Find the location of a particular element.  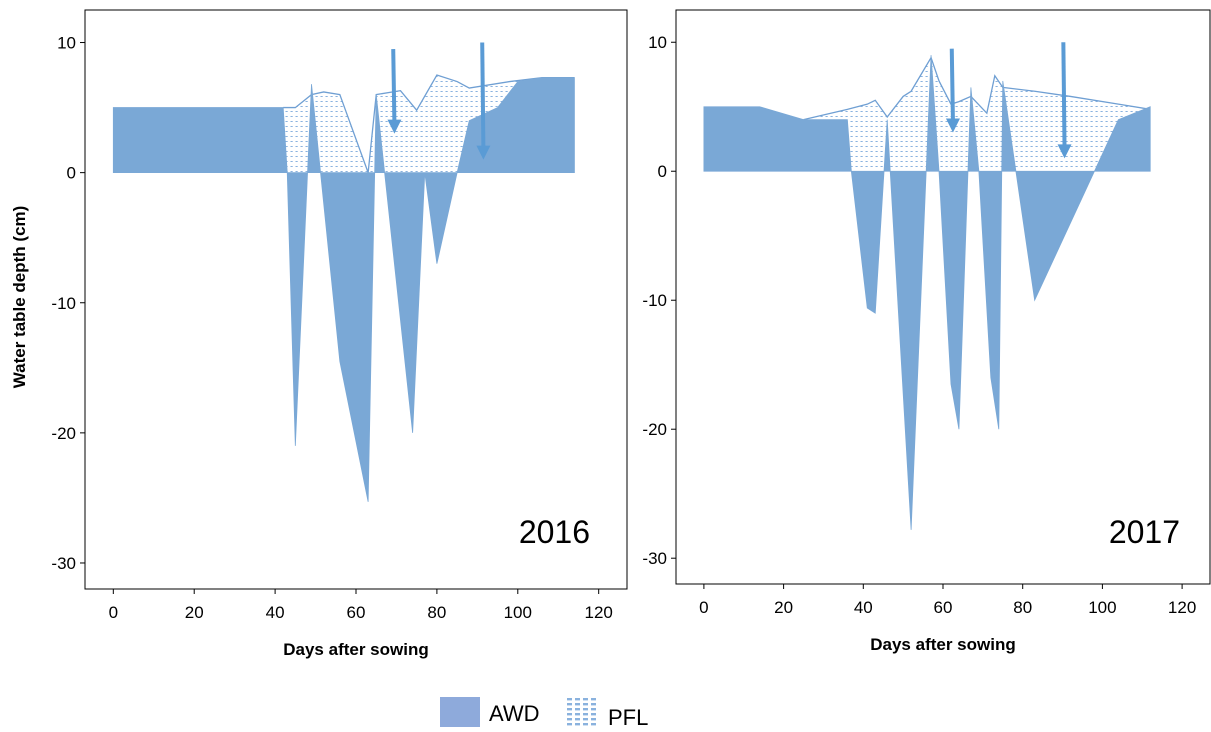

legend: AWD PFL is located at coordinates (544, 713).